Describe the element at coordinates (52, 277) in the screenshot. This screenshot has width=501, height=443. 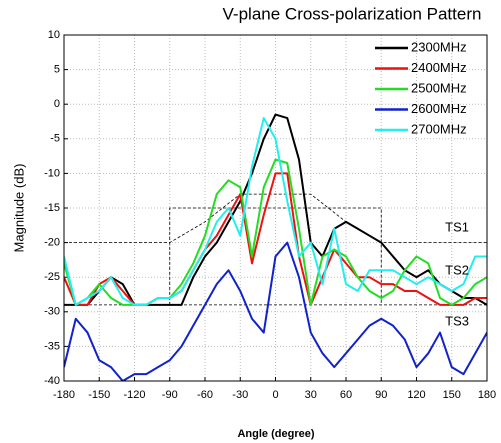
I see `y-tick-label: -25` at that location.